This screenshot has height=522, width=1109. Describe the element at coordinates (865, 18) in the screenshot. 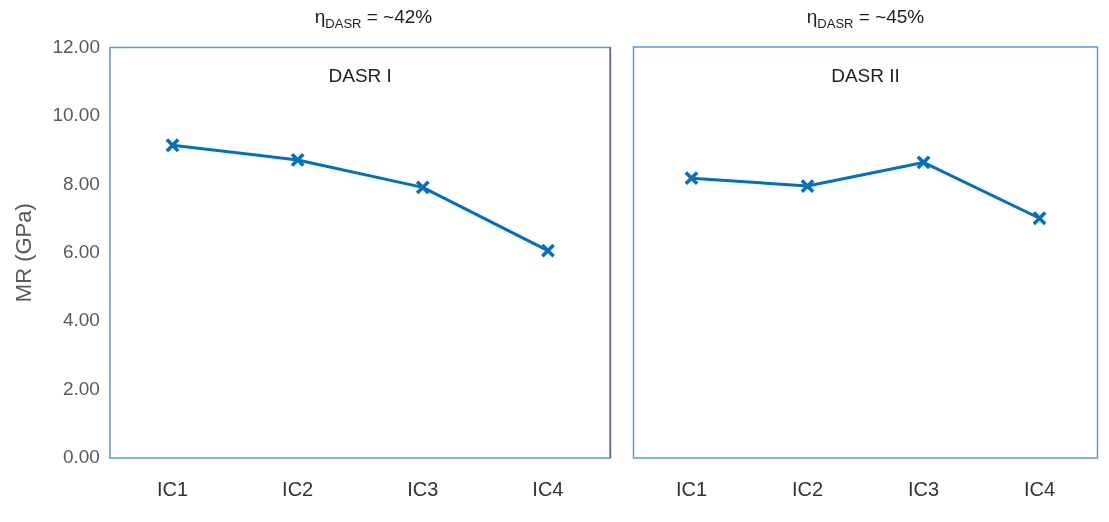

I see `chart-title: η$_{DASR}$ = ~45%` at that location.